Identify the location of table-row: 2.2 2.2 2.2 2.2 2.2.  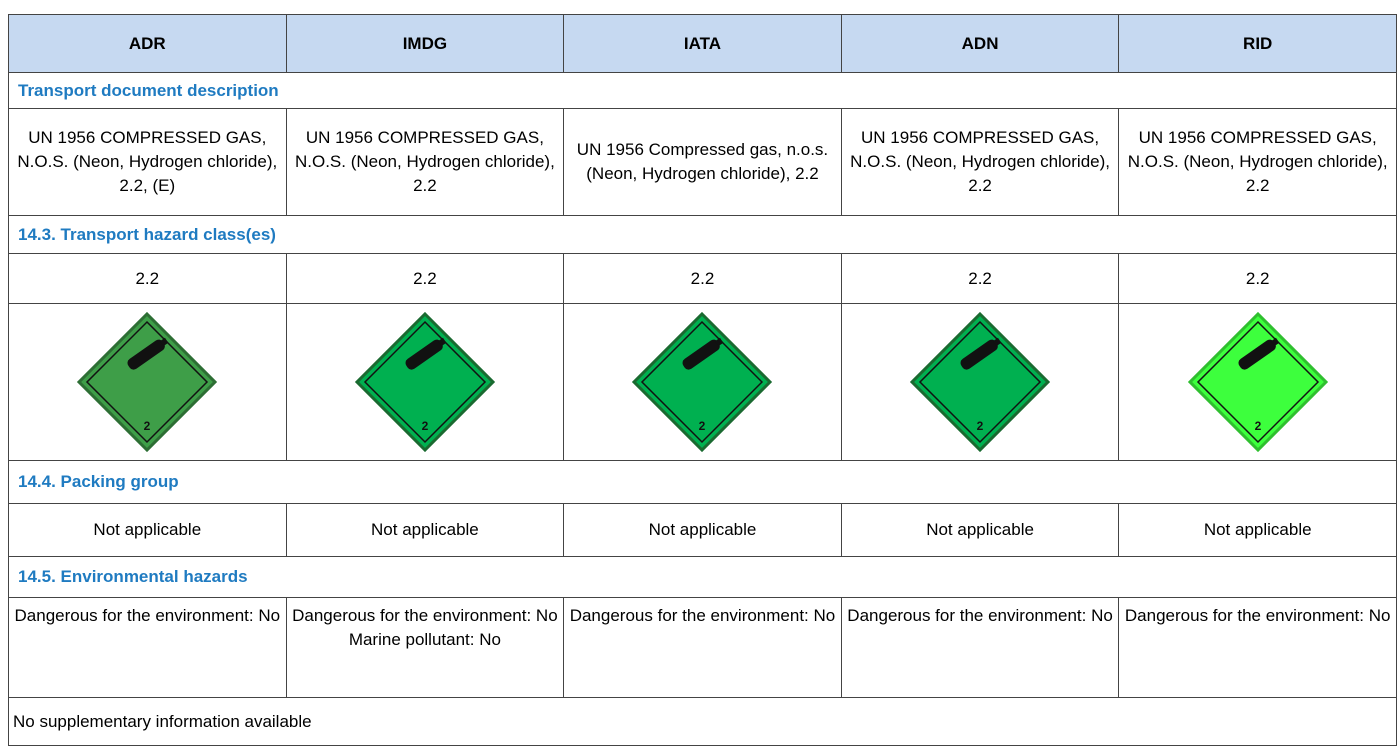
(702, 278).